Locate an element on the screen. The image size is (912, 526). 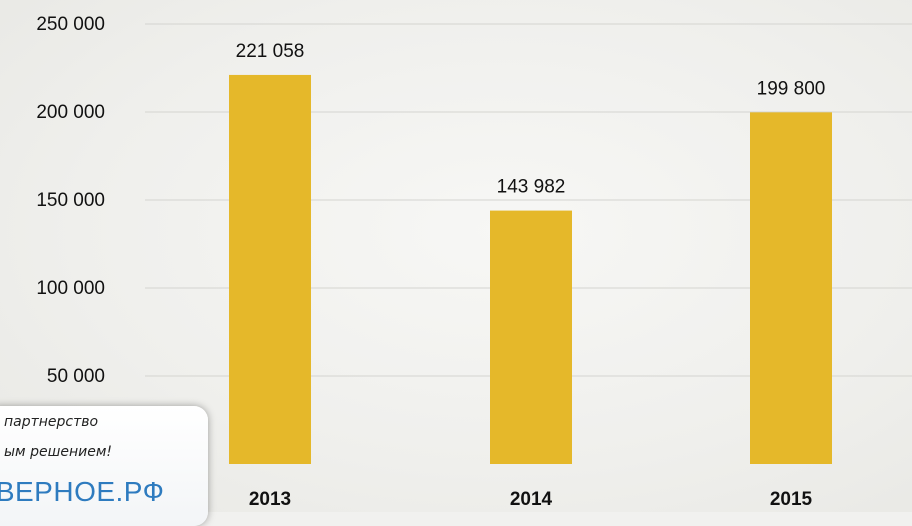
x-category-label-2013: 2013 is located at coordinates (270, 499).